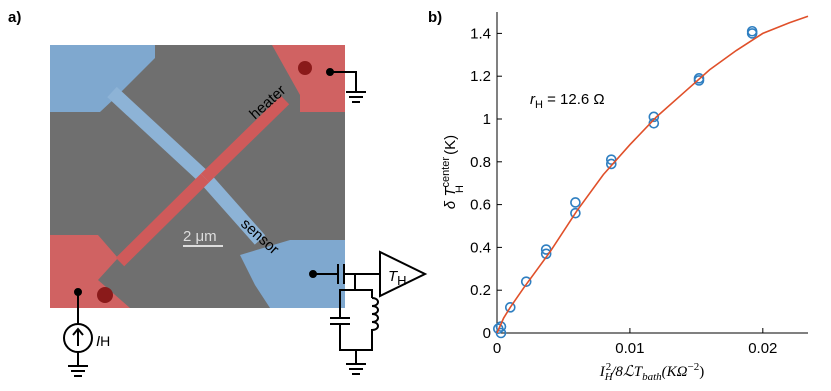  I want to click on panel-label: a), so click(14, 17).